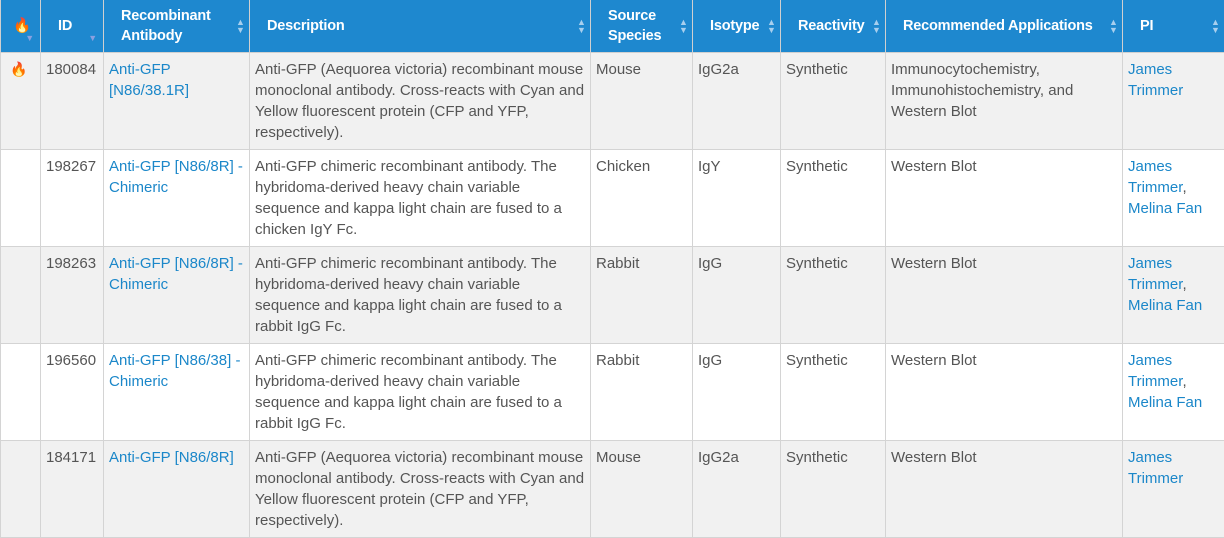 The width and height of the screenshot is (1224, 538). I want to click on header-label: Isotype, so click(734, 26).